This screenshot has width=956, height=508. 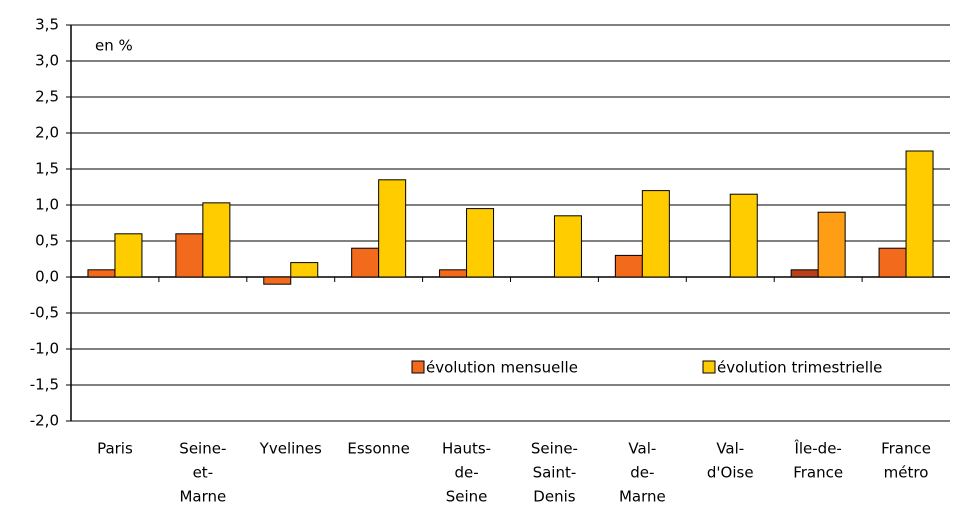 I want to click on y-tick-label: 2,0, so click(x=47, y=133).